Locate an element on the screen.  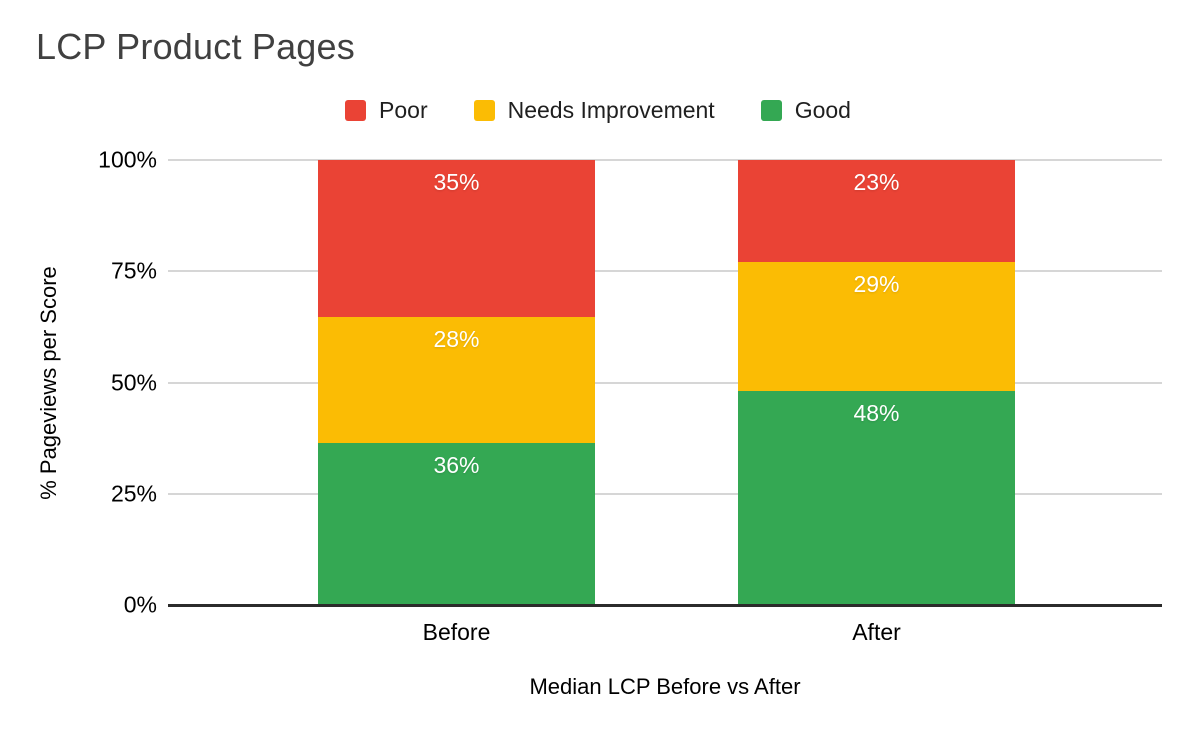
y-tick-label-75: 75% is located at coordinates (133, 270).